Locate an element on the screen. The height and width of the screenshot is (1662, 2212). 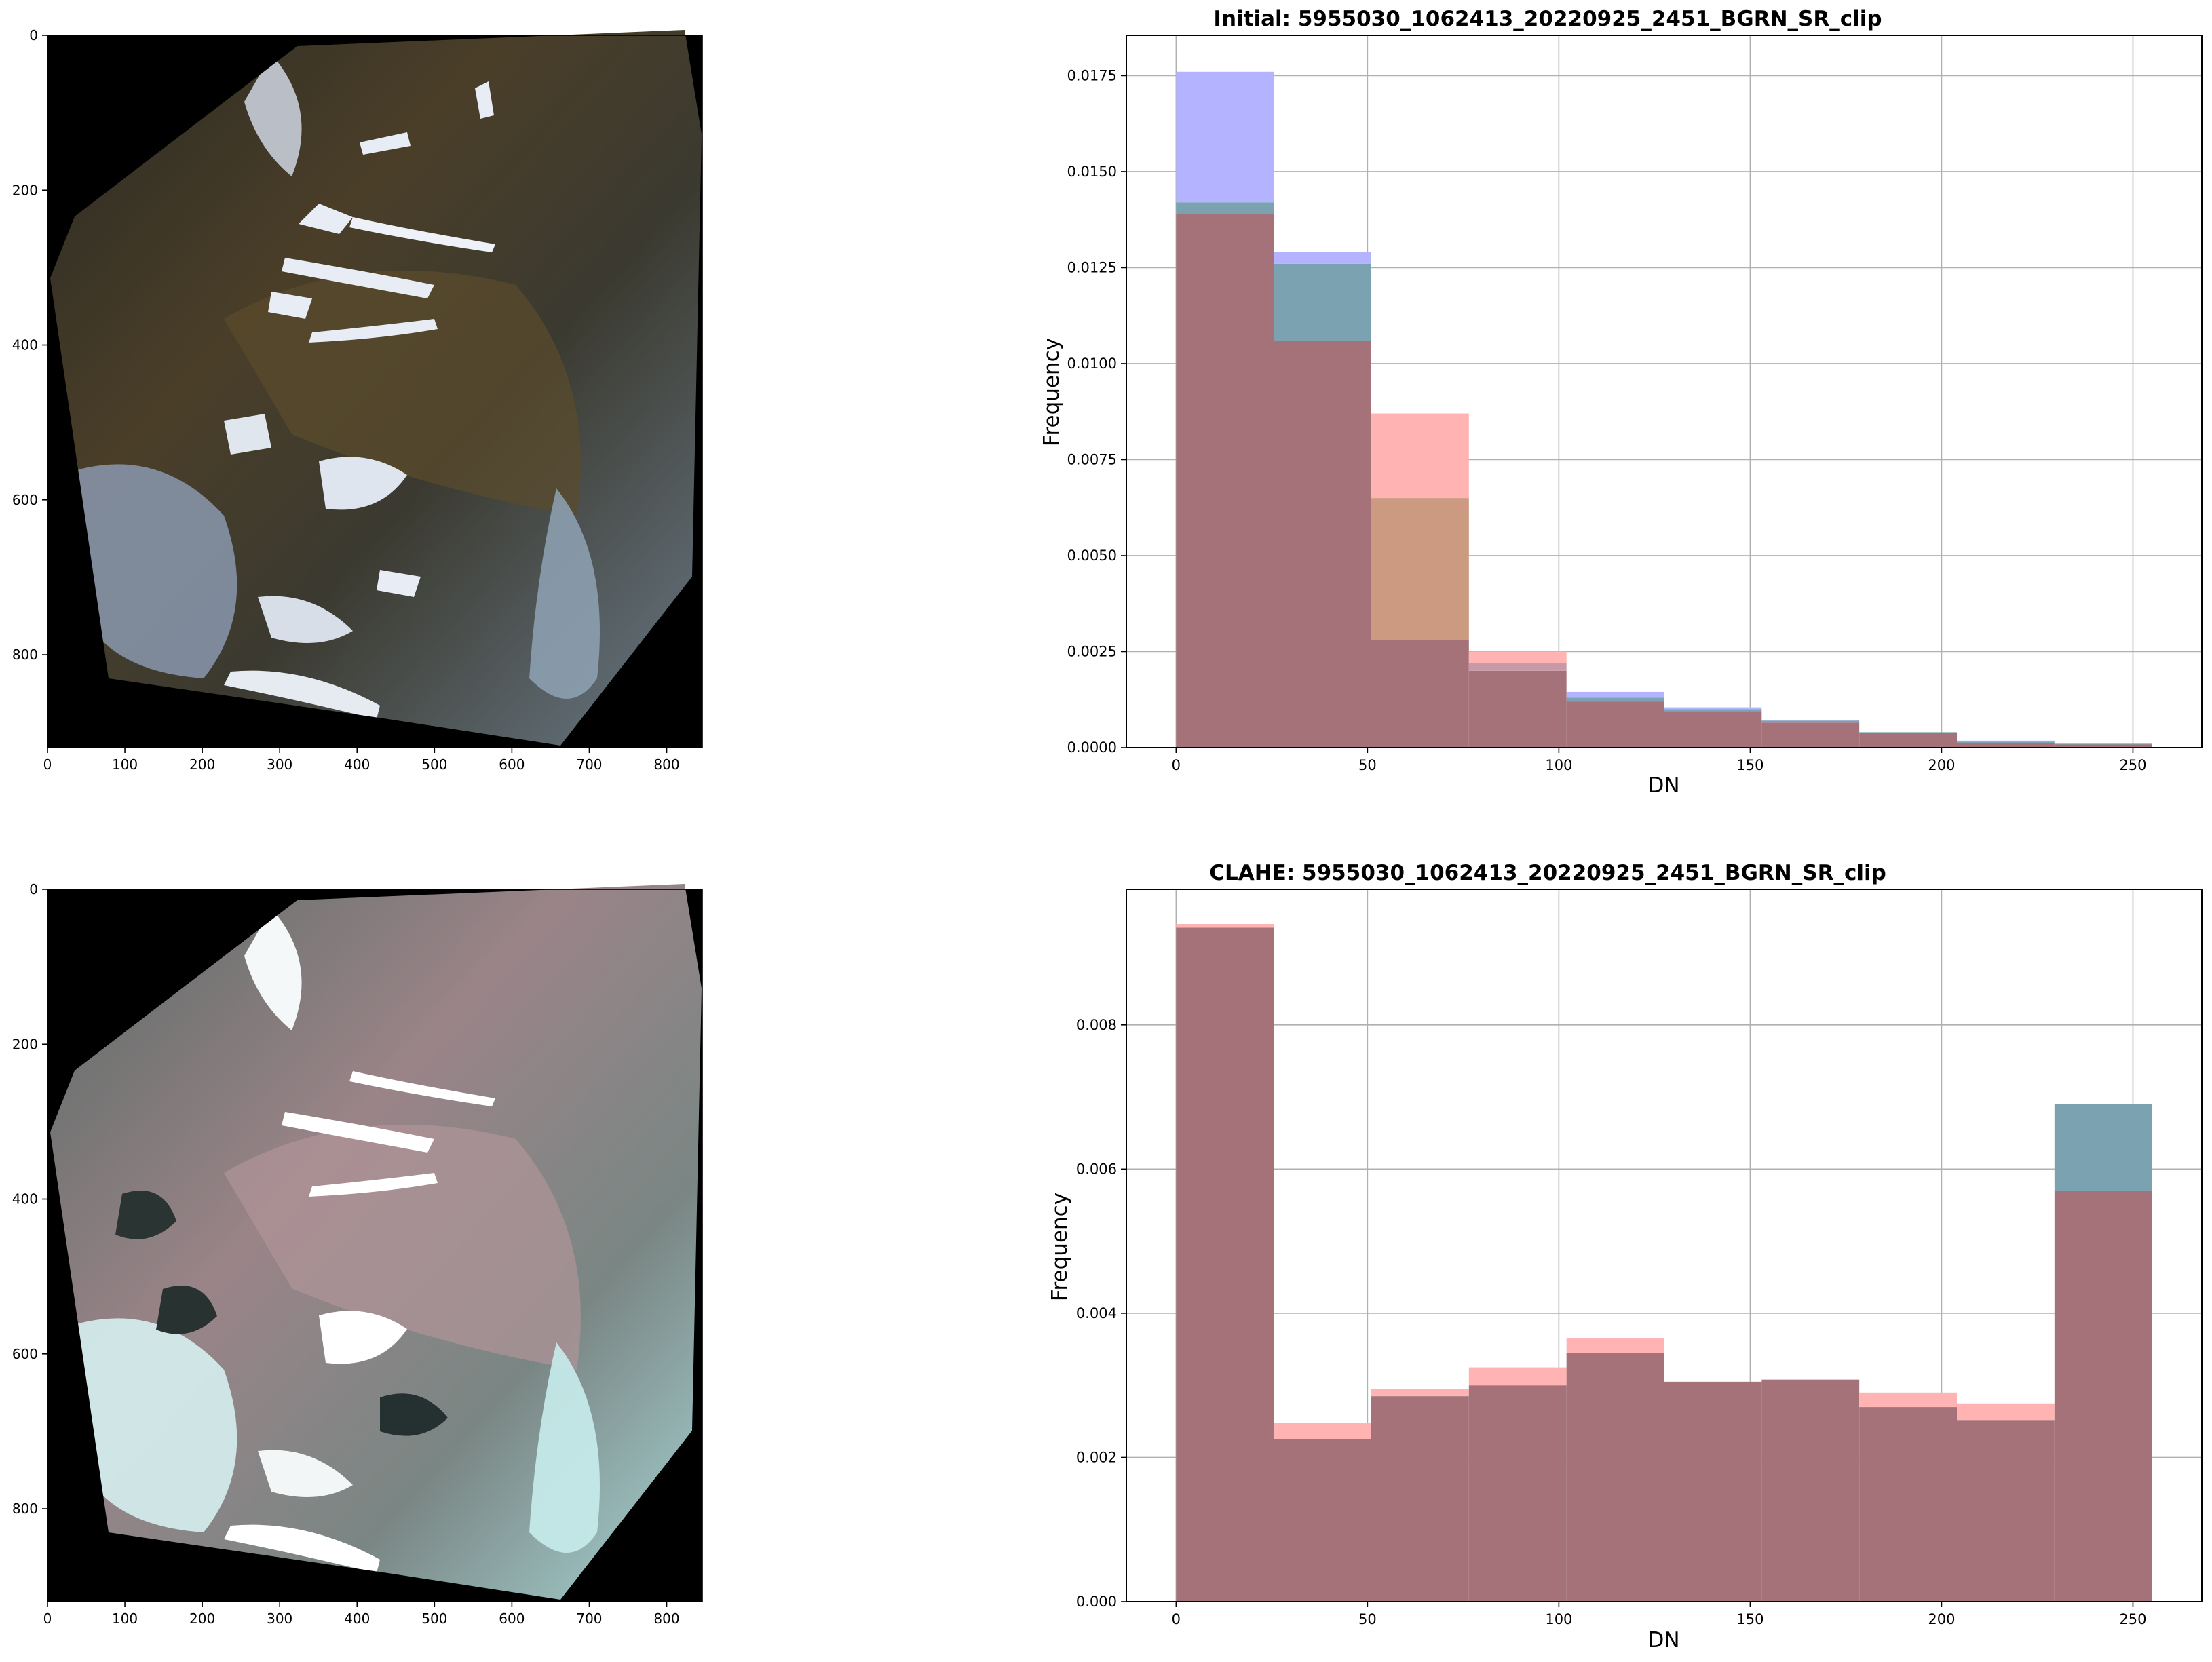
y-tick-label: 0.006 is located at coordinates (1096, 1169).